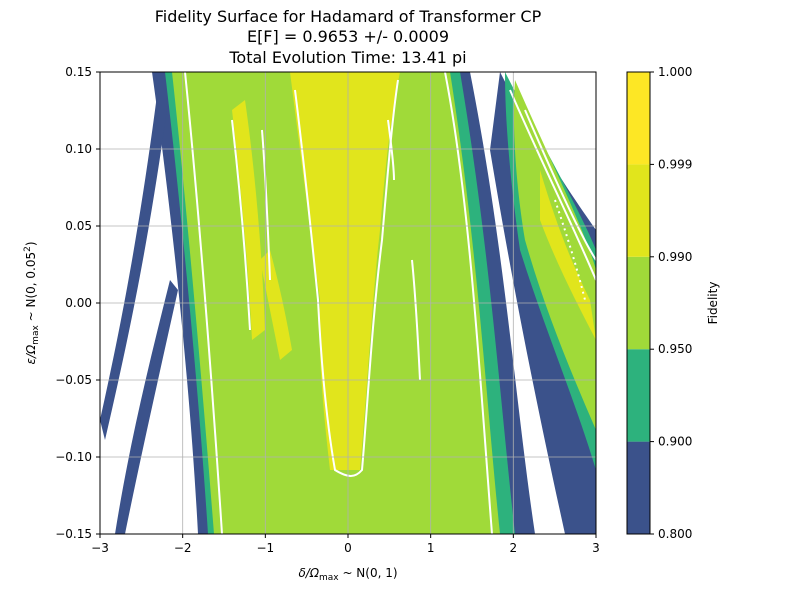 The height and width of the screenshot is (600, 800). I want to click on band-099-mid, so click(276, 305).